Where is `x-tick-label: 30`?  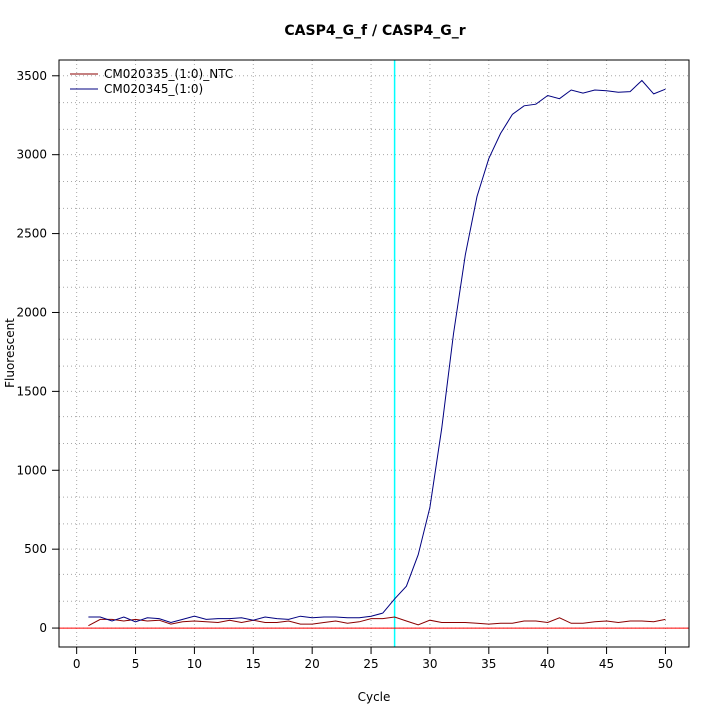
x-tick-label: 30 is located at coordinates (429, 664).